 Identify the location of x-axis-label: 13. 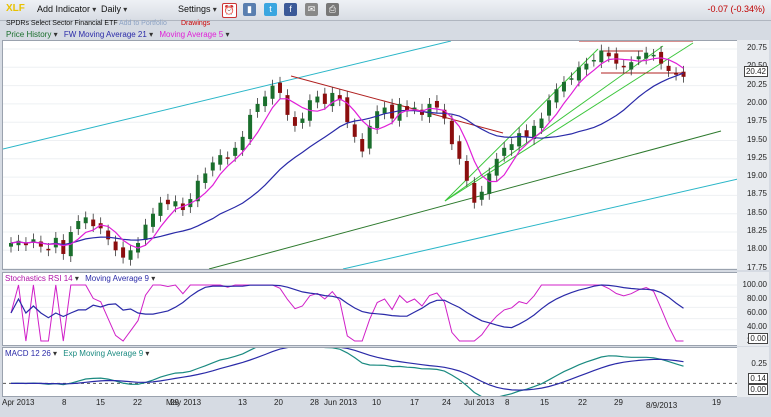
(242, 402).